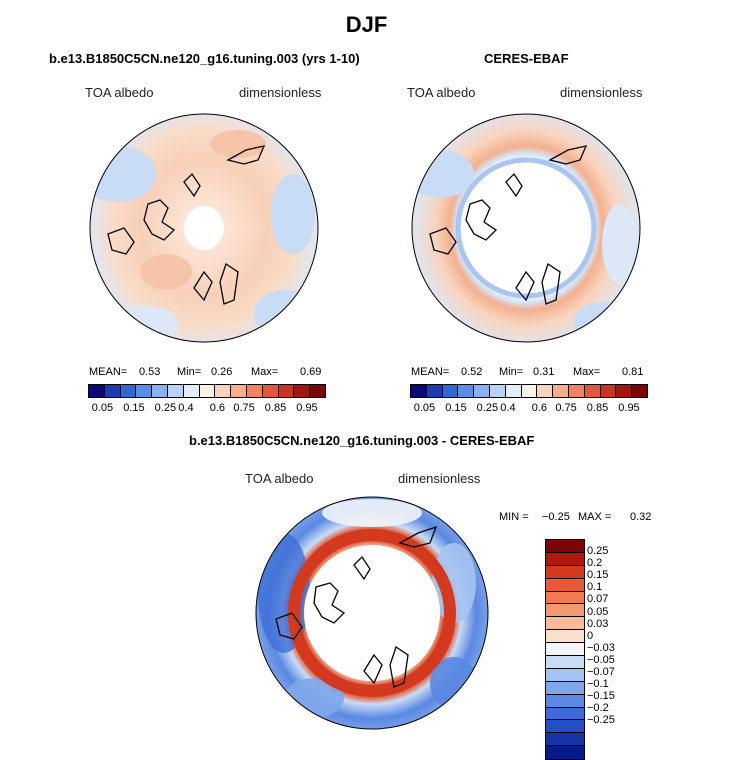  Describe the element at coordinates (598, 684) in the screenshot. I see `colorbar-tick-label: −0.1` at that location.